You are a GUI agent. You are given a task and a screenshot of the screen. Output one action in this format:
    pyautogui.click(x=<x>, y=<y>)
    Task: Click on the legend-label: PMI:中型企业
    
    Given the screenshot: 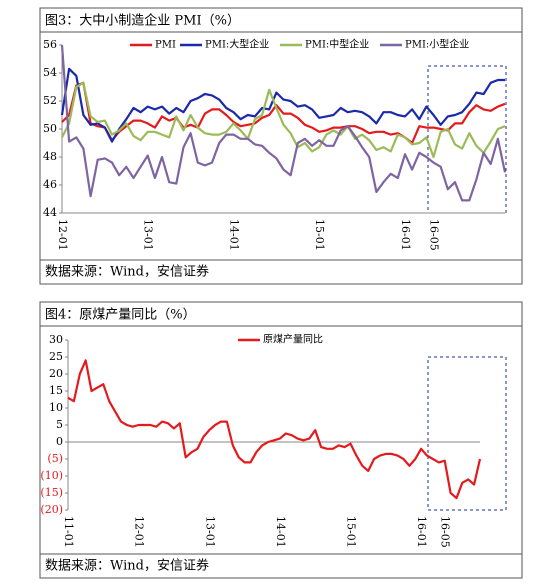 What is the action you would take?
    pyautogui.click(x=337, y=44)
    